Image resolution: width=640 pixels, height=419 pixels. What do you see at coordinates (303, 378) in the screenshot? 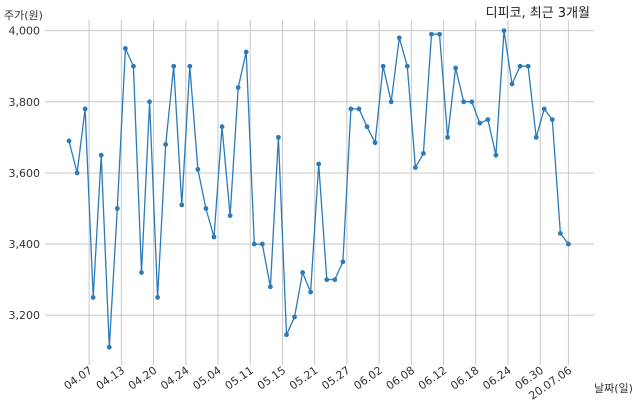
I see `x-tick-label: 05.21` at bounding box center [303, 378].